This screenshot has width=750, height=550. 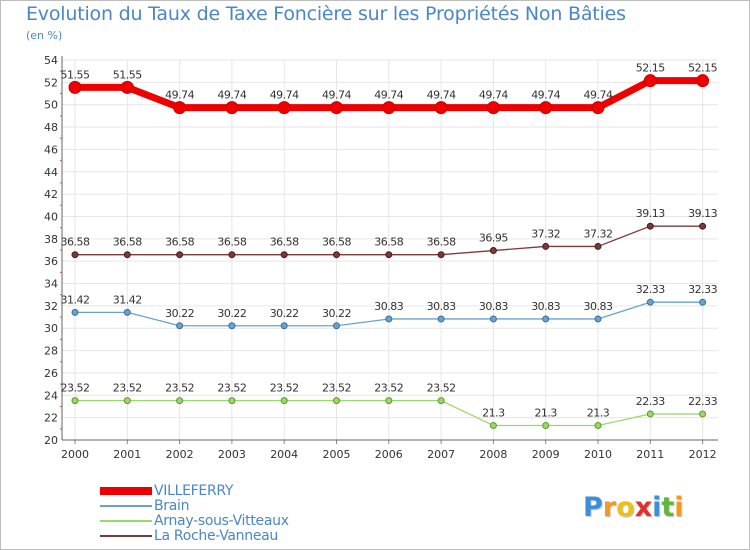 I want to click on x-tick-label: 2004, so click(x=284, y=454).